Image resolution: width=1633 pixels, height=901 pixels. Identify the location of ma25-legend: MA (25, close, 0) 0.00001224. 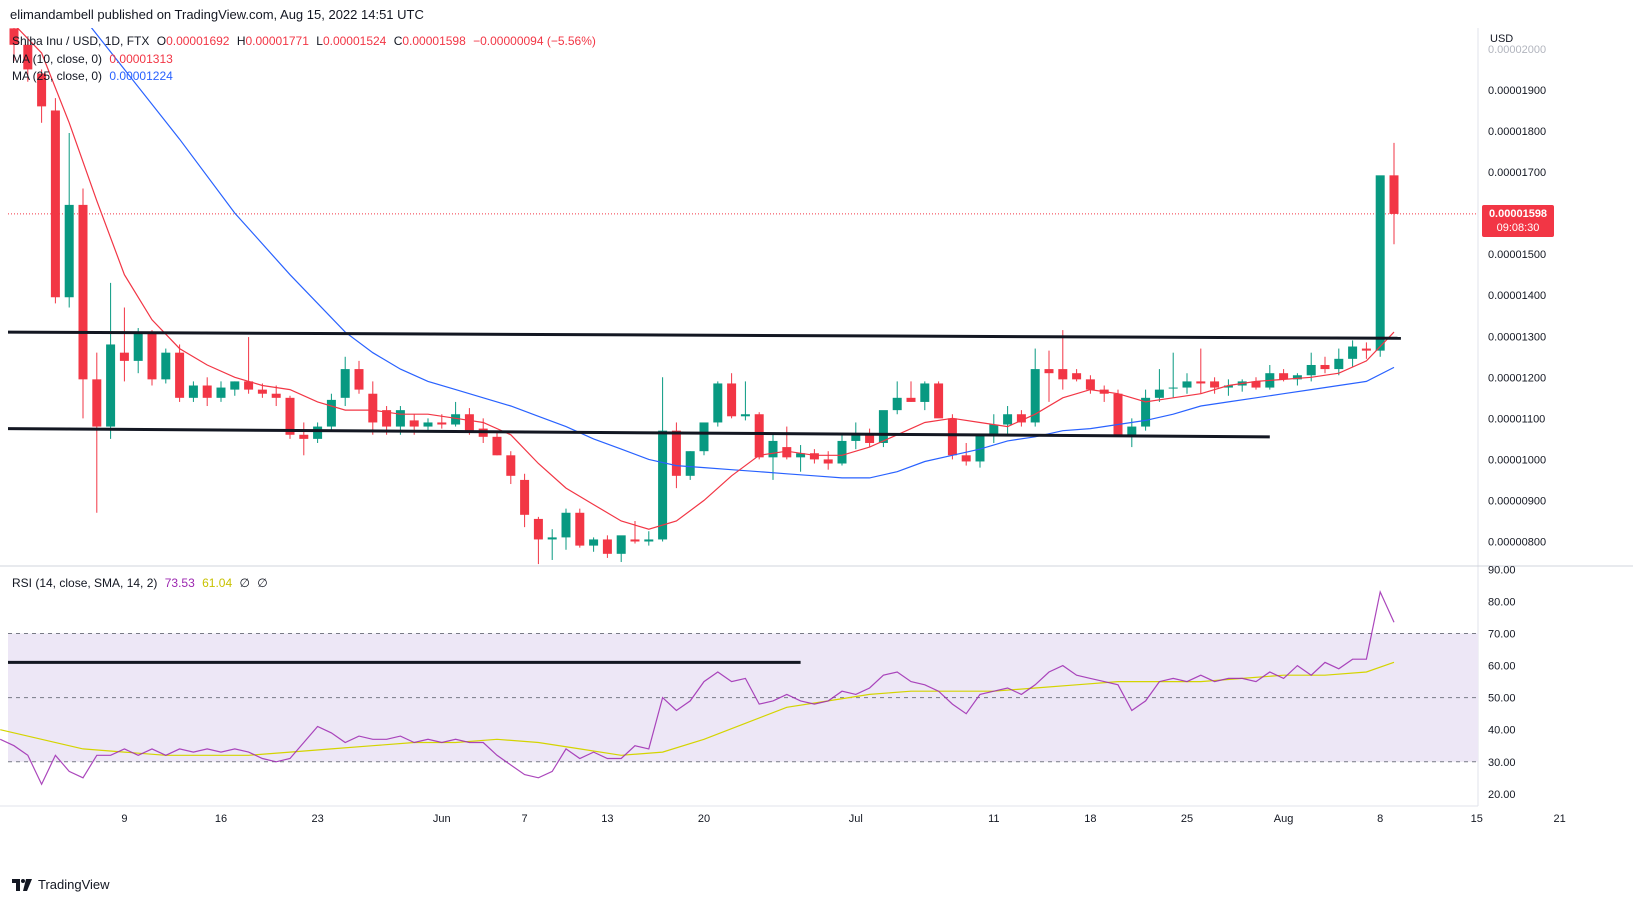
(94, 76).